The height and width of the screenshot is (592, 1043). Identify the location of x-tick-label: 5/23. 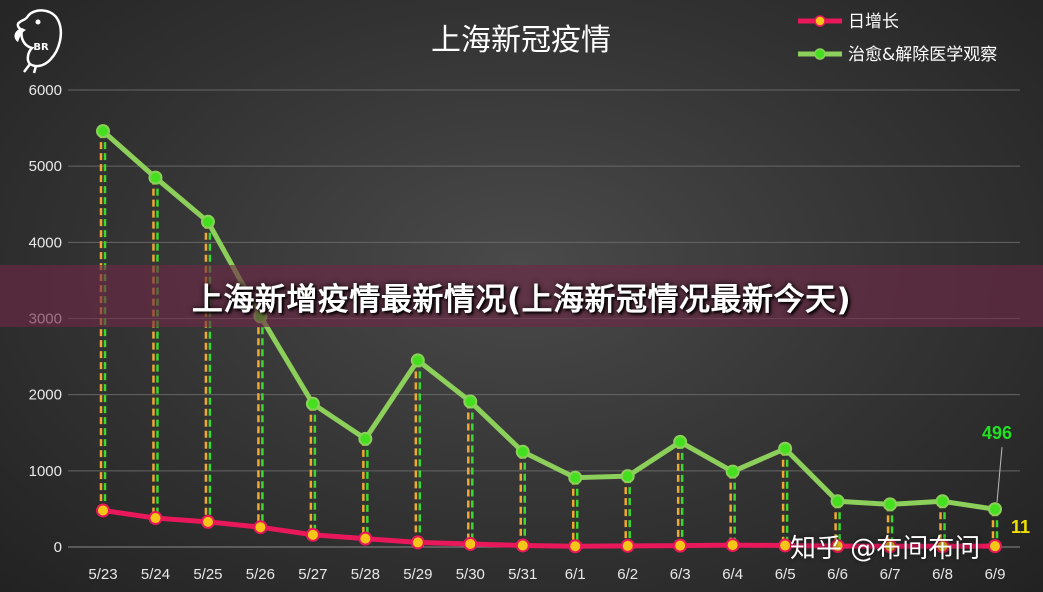
(102, 574).